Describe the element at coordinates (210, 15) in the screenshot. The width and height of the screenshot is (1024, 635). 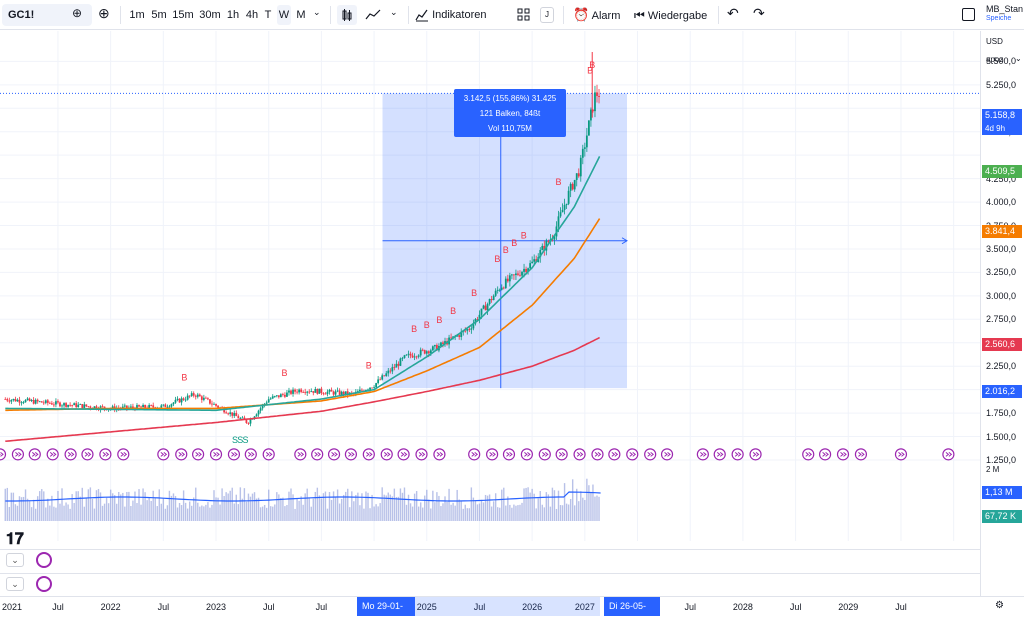
I see `interval-30m: 30m` at that location.